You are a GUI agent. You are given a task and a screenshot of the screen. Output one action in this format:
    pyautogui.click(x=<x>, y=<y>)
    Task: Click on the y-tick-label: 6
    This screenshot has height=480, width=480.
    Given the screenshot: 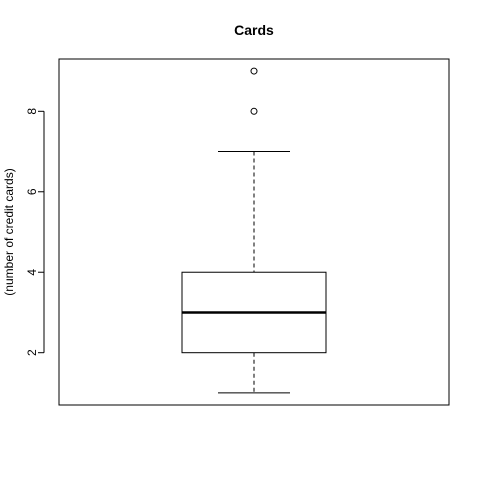 What is the action you would take?
    pyautogui.click(x=32, y=191)
    